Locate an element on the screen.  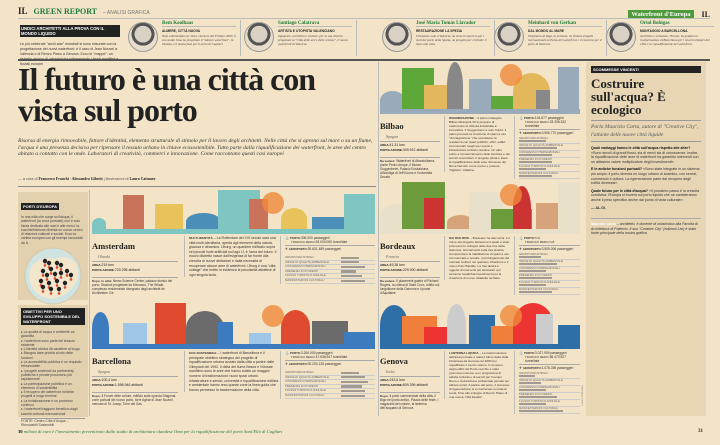
map-tag: PORTI D'EUROPA is located at coordinates (40, 206).